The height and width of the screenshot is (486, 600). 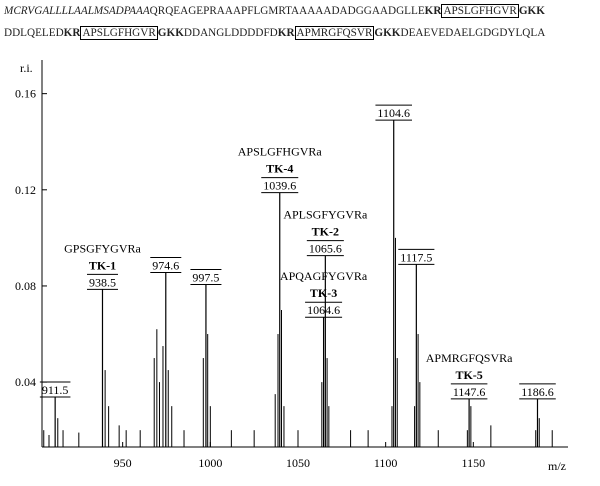 I want to click on peak-label: 1117.5, so click(x=416, y=257).